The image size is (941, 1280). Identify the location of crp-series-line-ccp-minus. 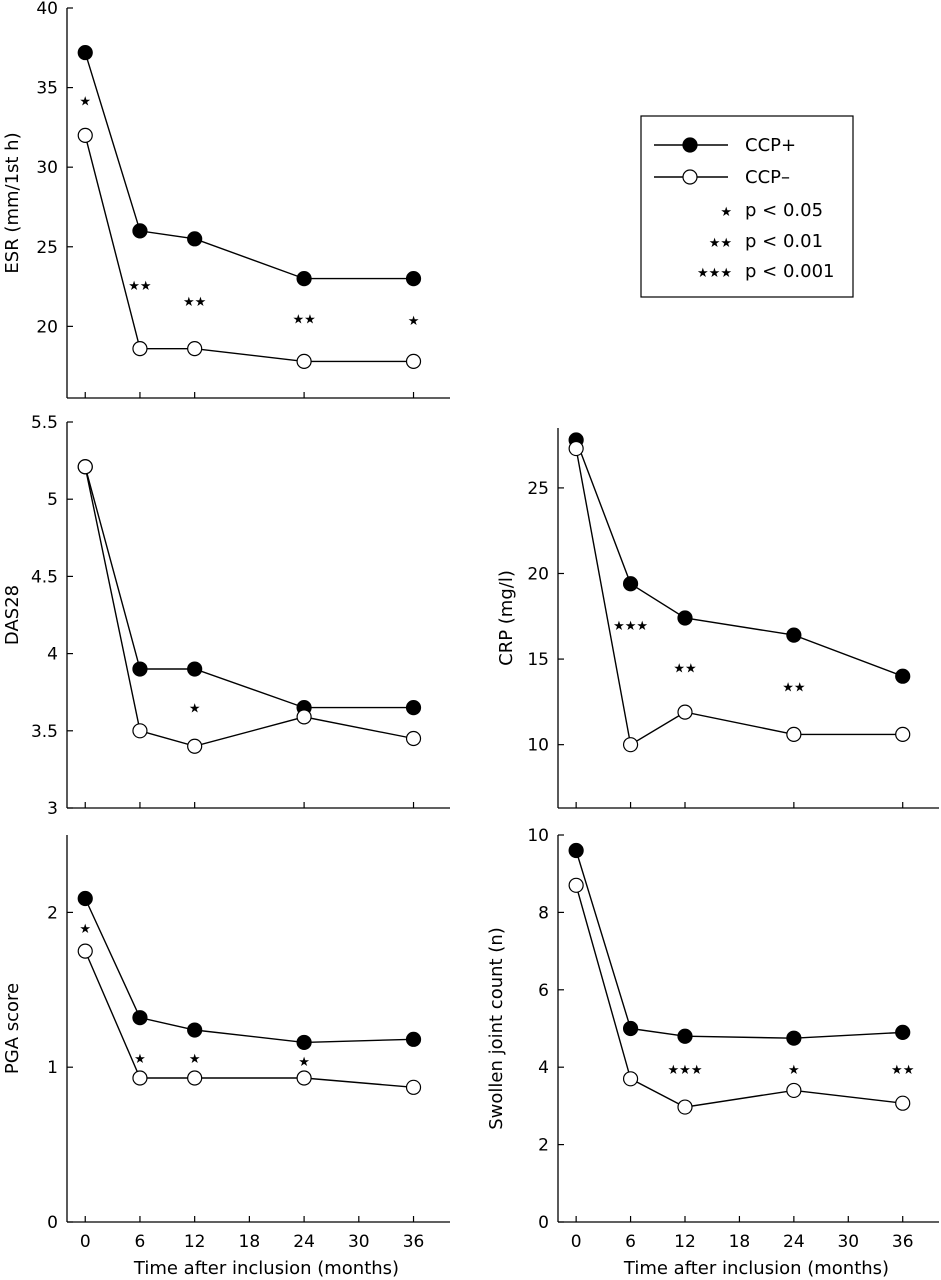
(739, 597).